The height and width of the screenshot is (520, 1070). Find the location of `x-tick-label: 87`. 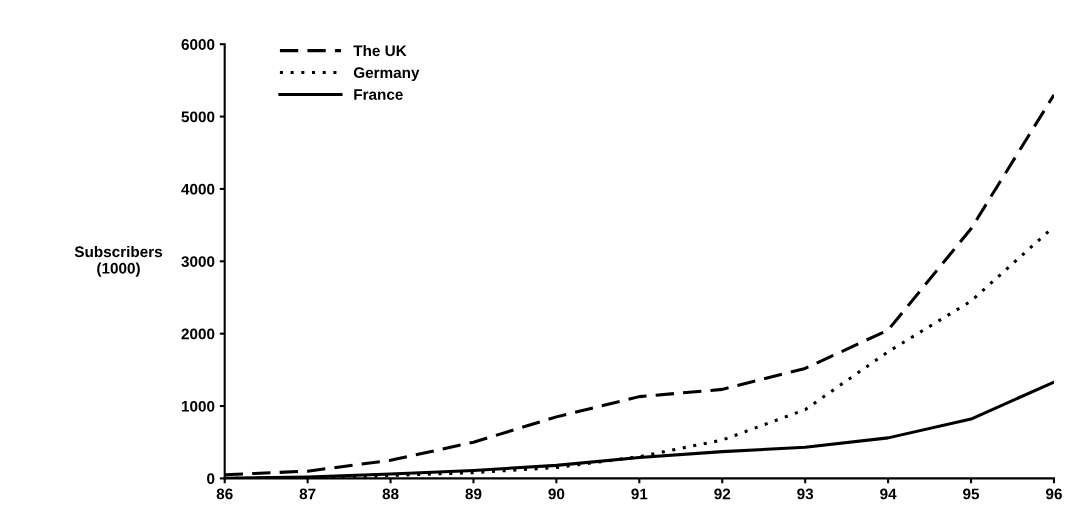

x-tick-label: 87 is located at coordinates (307, 494).